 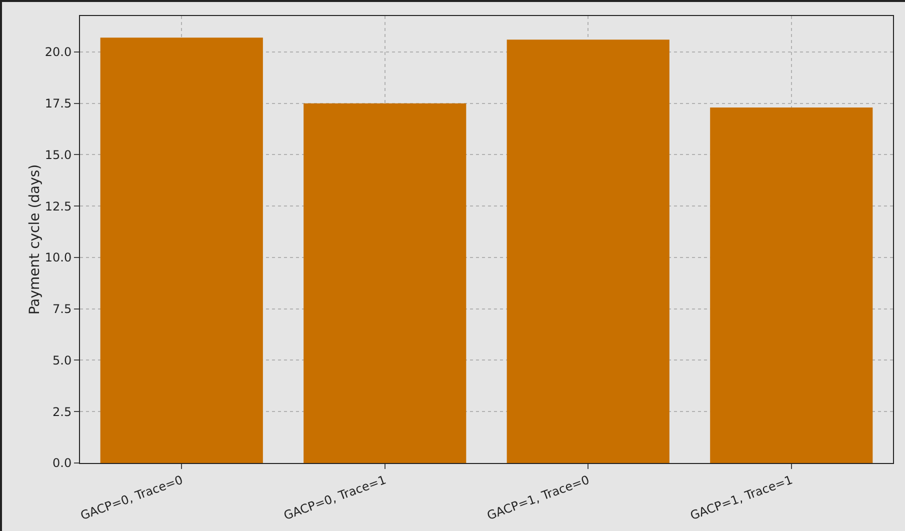 I want to click on y-tick-label: 10.0, so click(x=58, y=257).